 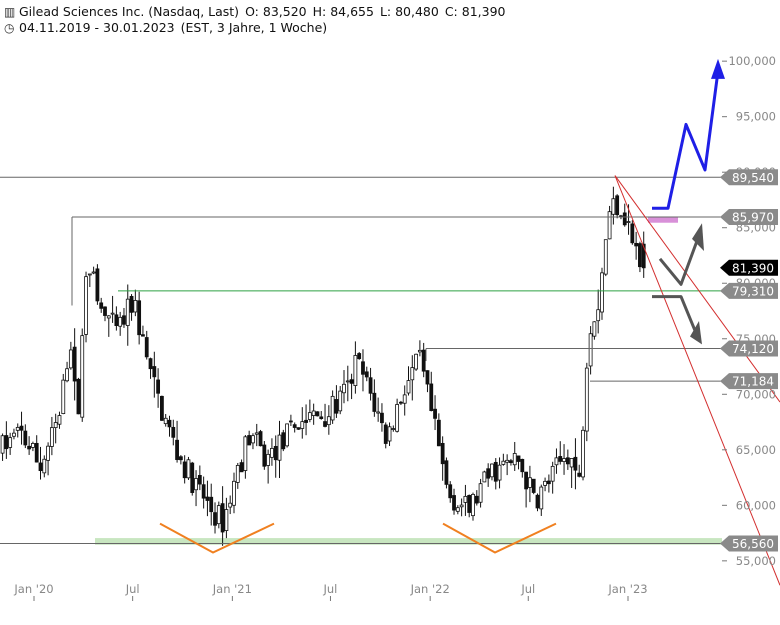 I want to click on x-tick-label: Jan '20, so click(x=33, y=589).